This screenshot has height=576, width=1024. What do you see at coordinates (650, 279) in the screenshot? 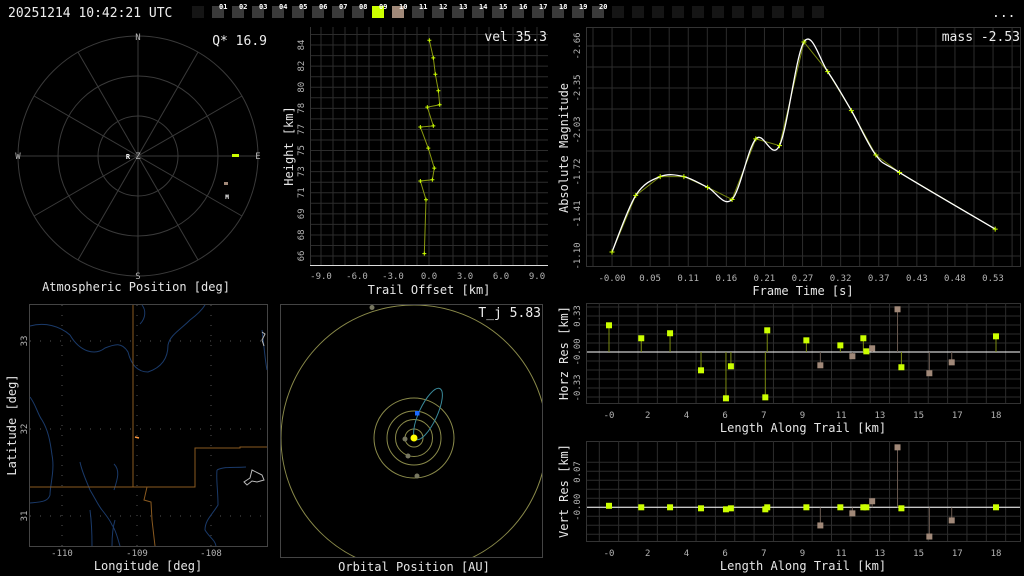
I see `x-tick-label: 0.05` at bounding box center [650, 279].